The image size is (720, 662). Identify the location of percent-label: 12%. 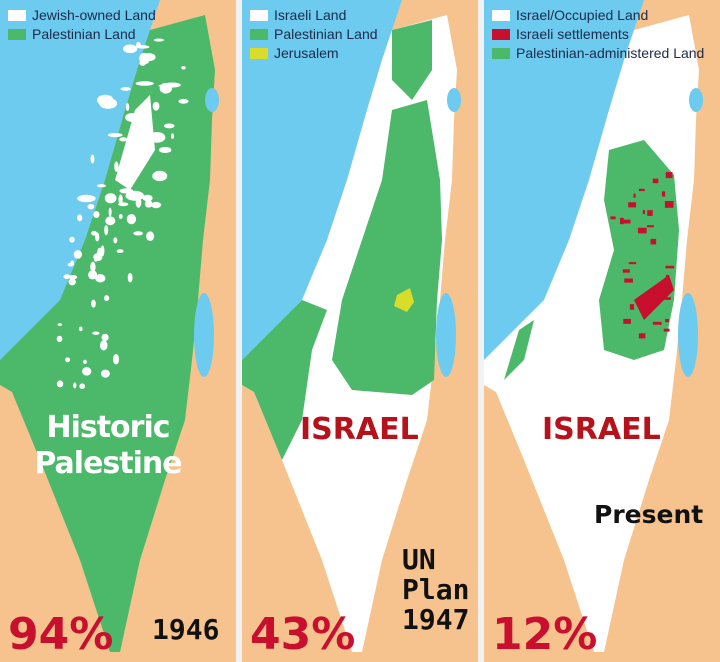
(545, 634).